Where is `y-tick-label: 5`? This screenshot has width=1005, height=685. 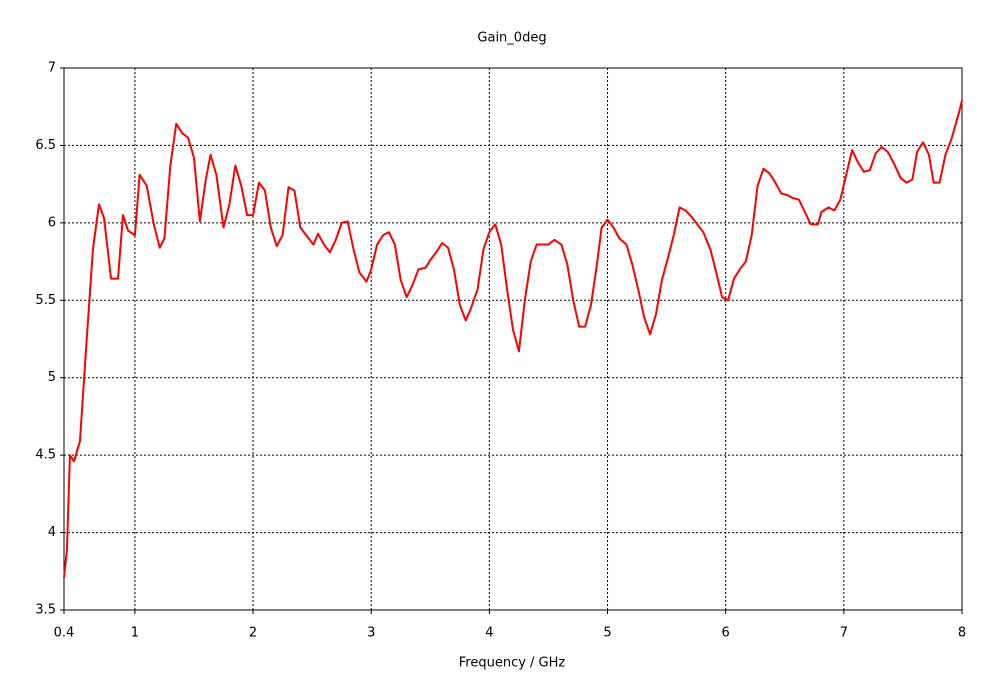
y-tick-label: 5 is located at coordinates (52, 377).